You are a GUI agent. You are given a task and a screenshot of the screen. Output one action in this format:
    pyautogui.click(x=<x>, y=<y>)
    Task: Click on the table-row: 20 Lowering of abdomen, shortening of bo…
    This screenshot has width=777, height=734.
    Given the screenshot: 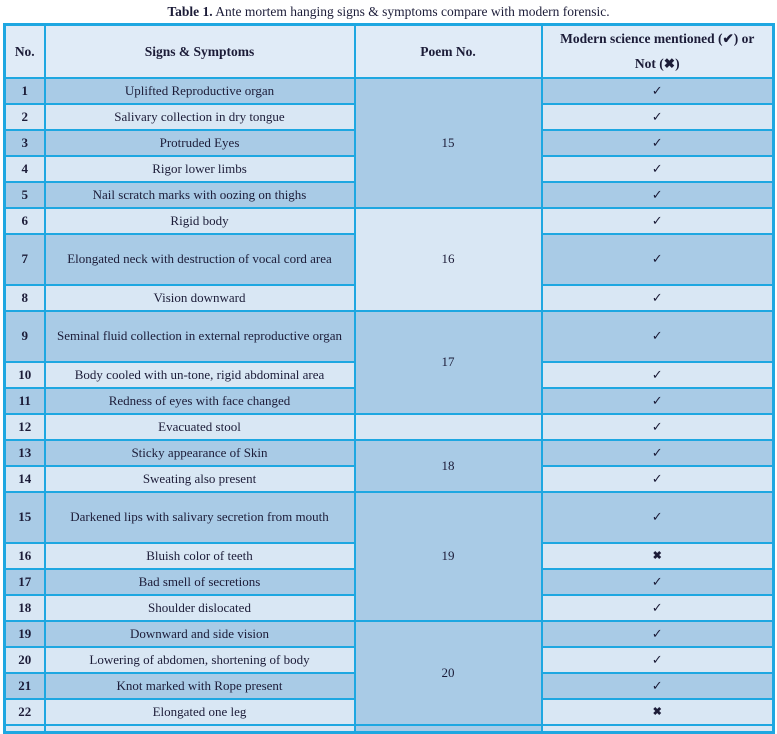 What is the action you would take?
    pyautogui.click(x=389, y=659)
    